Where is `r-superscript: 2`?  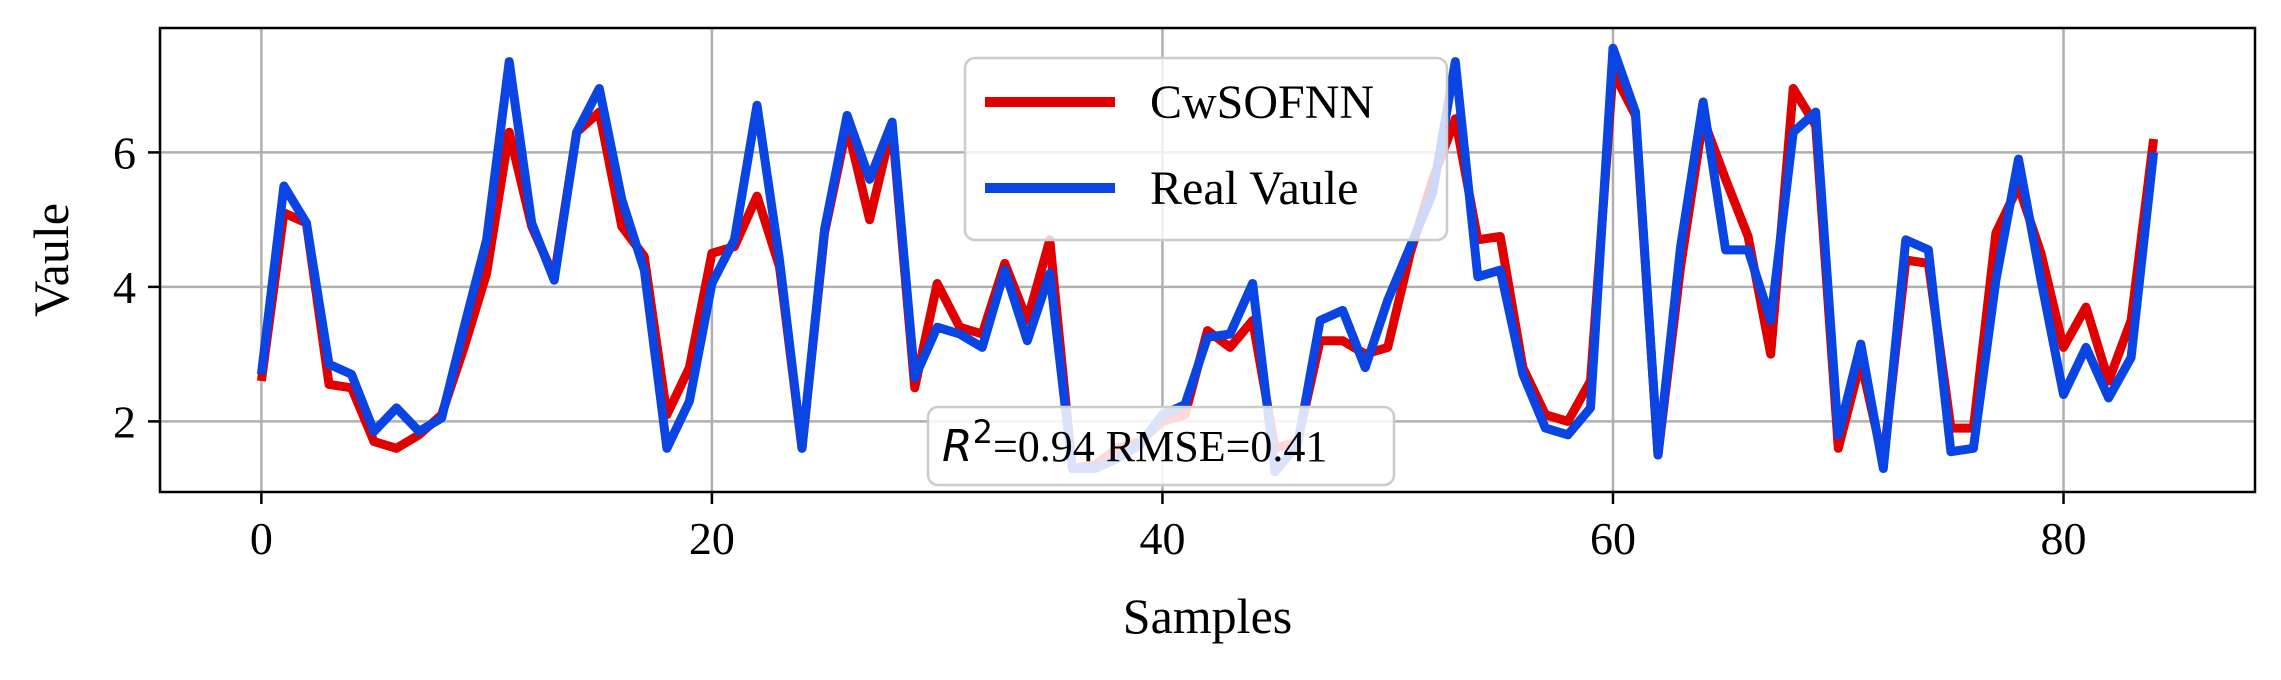
r-superscript: 2 is located at coordinates (983, 432).